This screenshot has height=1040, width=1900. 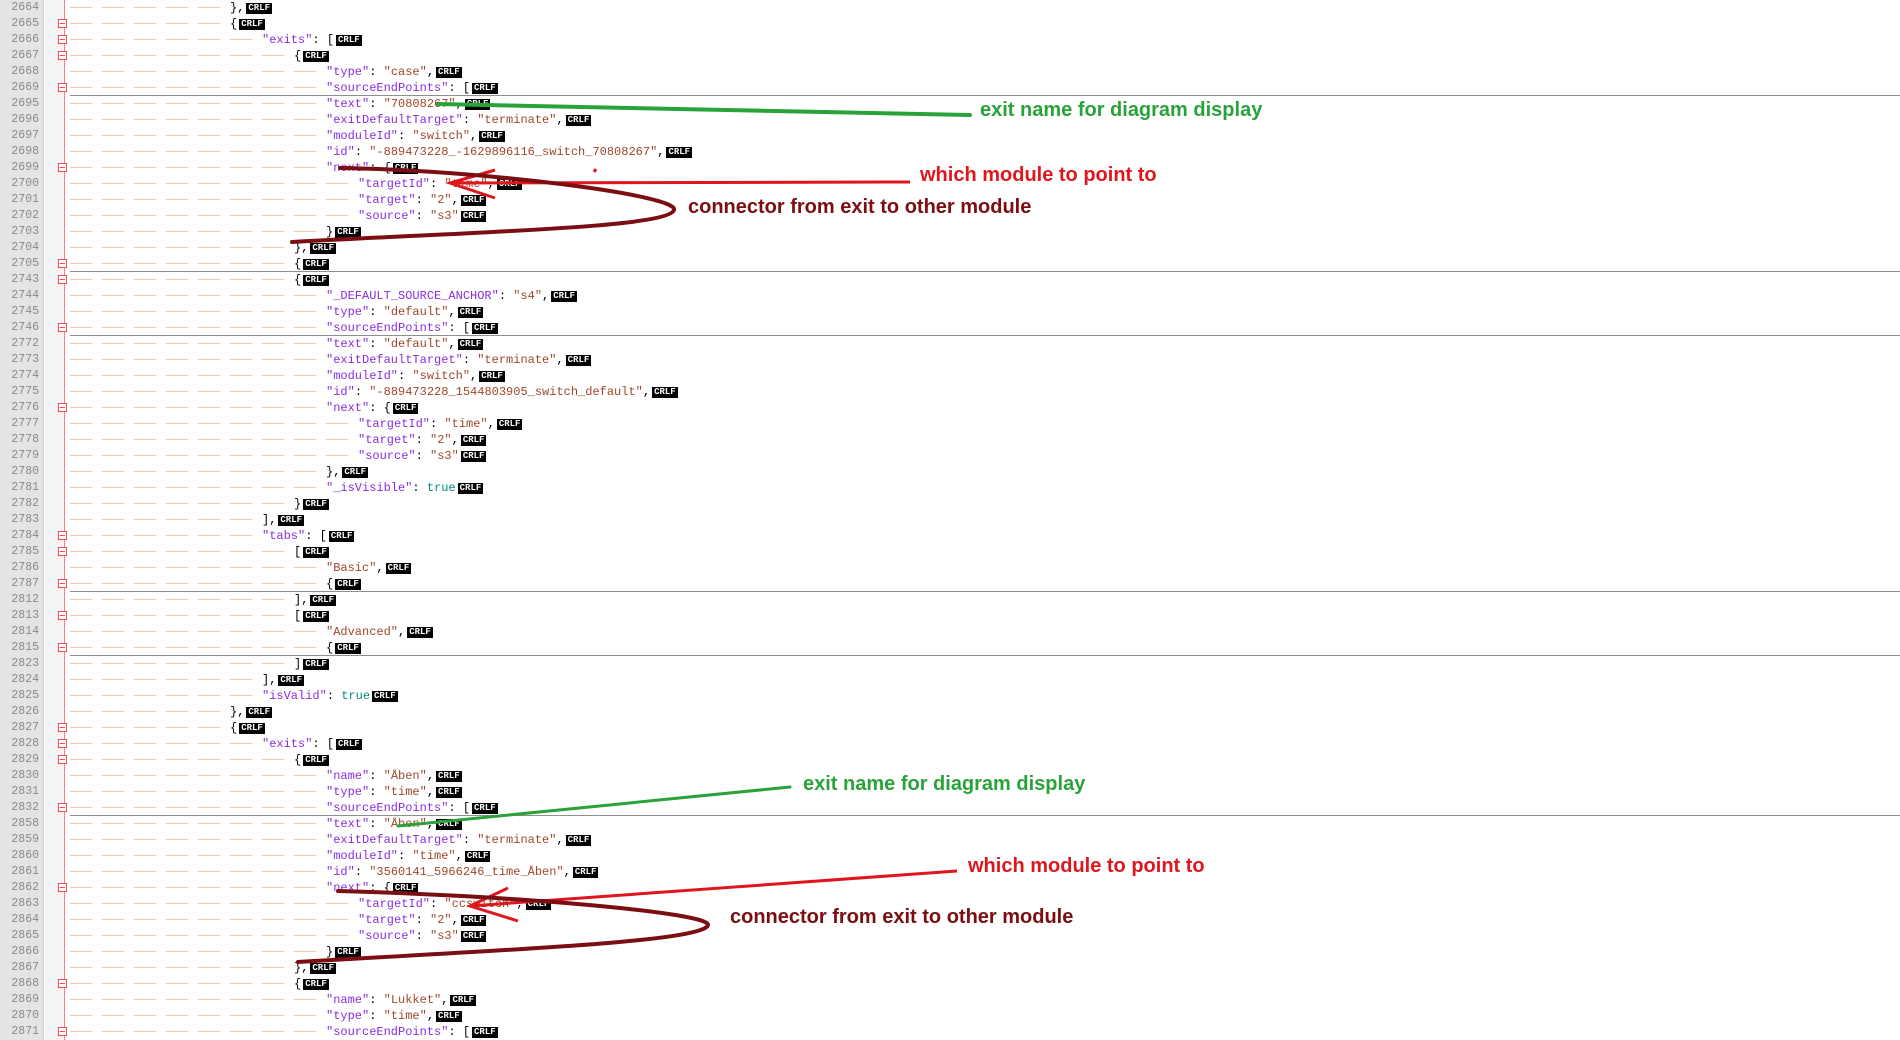 I want to click on code-line: 2777 "targetId": "time", CRLF, so click(x=950, y=424).